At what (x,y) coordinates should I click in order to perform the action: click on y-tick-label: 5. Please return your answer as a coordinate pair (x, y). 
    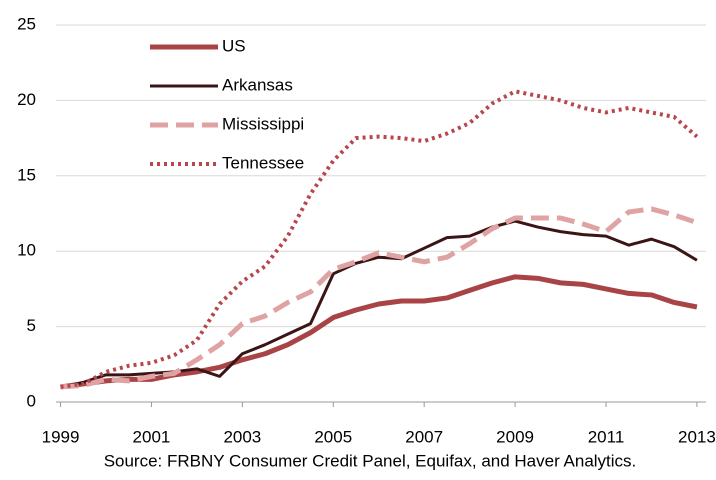
    Looking at the image, I should click on (31, 325).